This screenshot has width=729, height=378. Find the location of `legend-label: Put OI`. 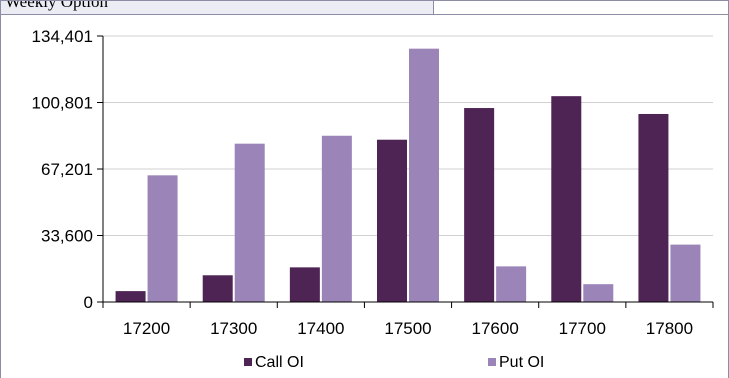

legend-label: Put OI is located at coordinates (521, 362).